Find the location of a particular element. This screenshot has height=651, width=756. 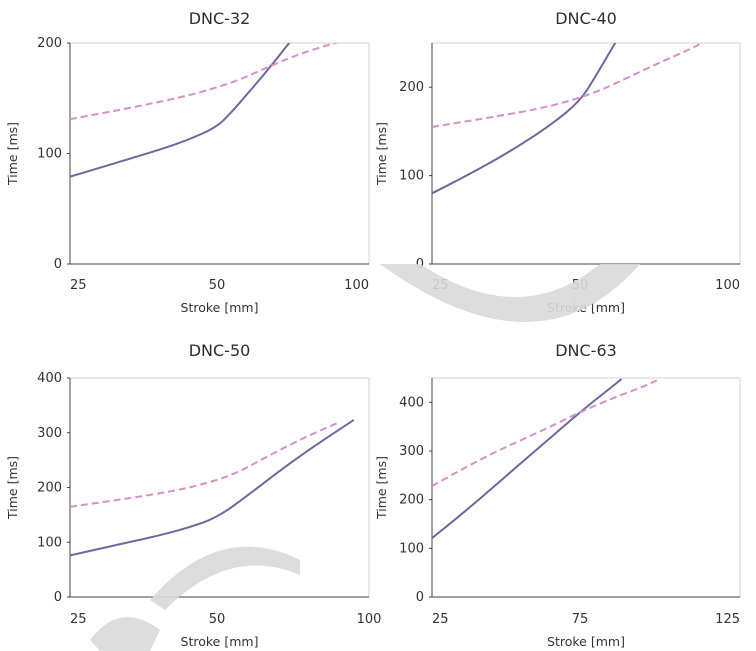

chart-title: DNC-50 is located at coordinates (220, 350).